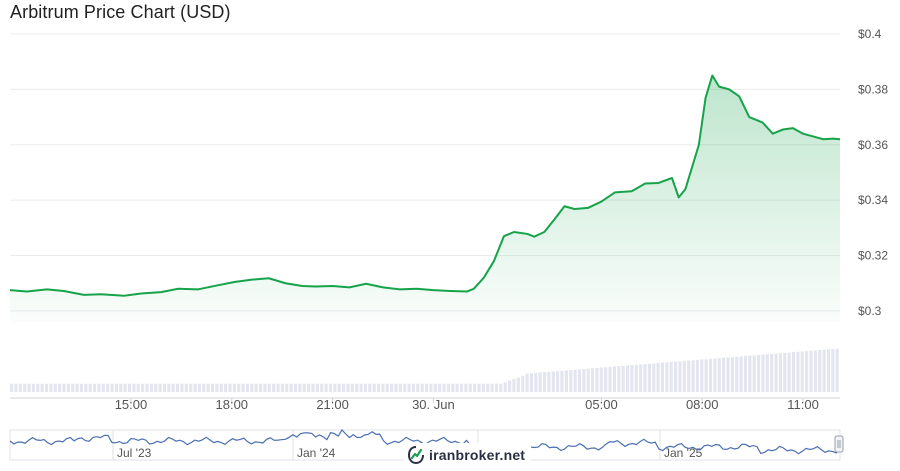  Describe the element at coordinates (873, 256) in the screenshot. I see `y-tick-label: $0.32` at that location.